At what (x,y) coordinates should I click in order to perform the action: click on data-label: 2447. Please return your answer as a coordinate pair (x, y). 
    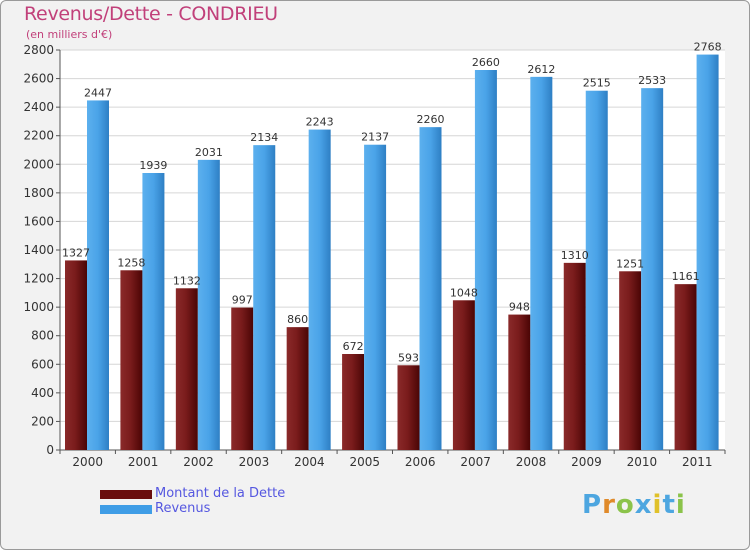
    Looking at the image, I should click on (98, 92).